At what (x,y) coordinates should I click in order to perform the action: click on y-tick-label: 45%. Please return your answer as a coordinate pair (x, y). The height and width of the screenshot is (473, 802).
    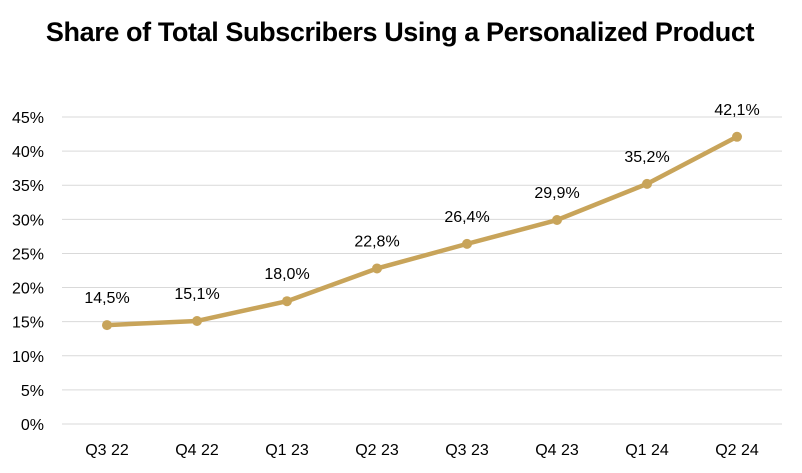
    Looking at the image, I should click on (28, 118).